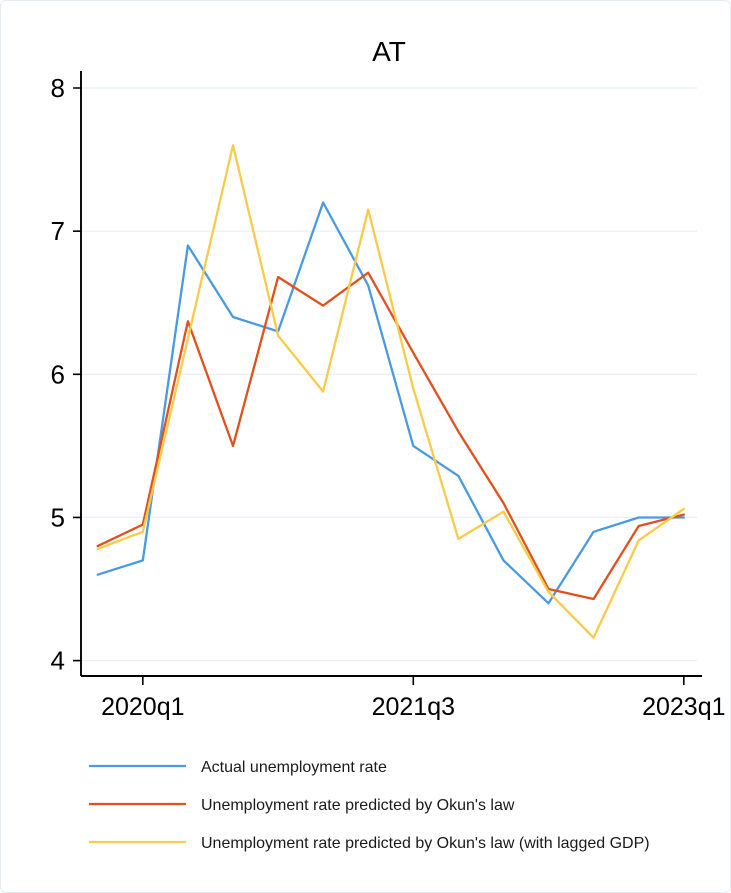  What do you see at coordinates (683, 707) in the screenshot?
I see `x-tick-label: 2023q1` at bounding box center [683, 707].